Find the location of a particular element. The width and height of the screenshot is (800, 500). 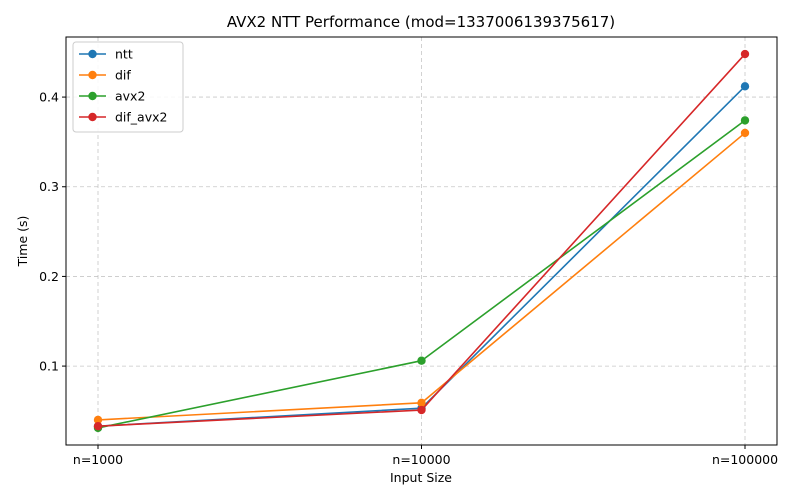

legend-box is located at coordinates (128, 87).